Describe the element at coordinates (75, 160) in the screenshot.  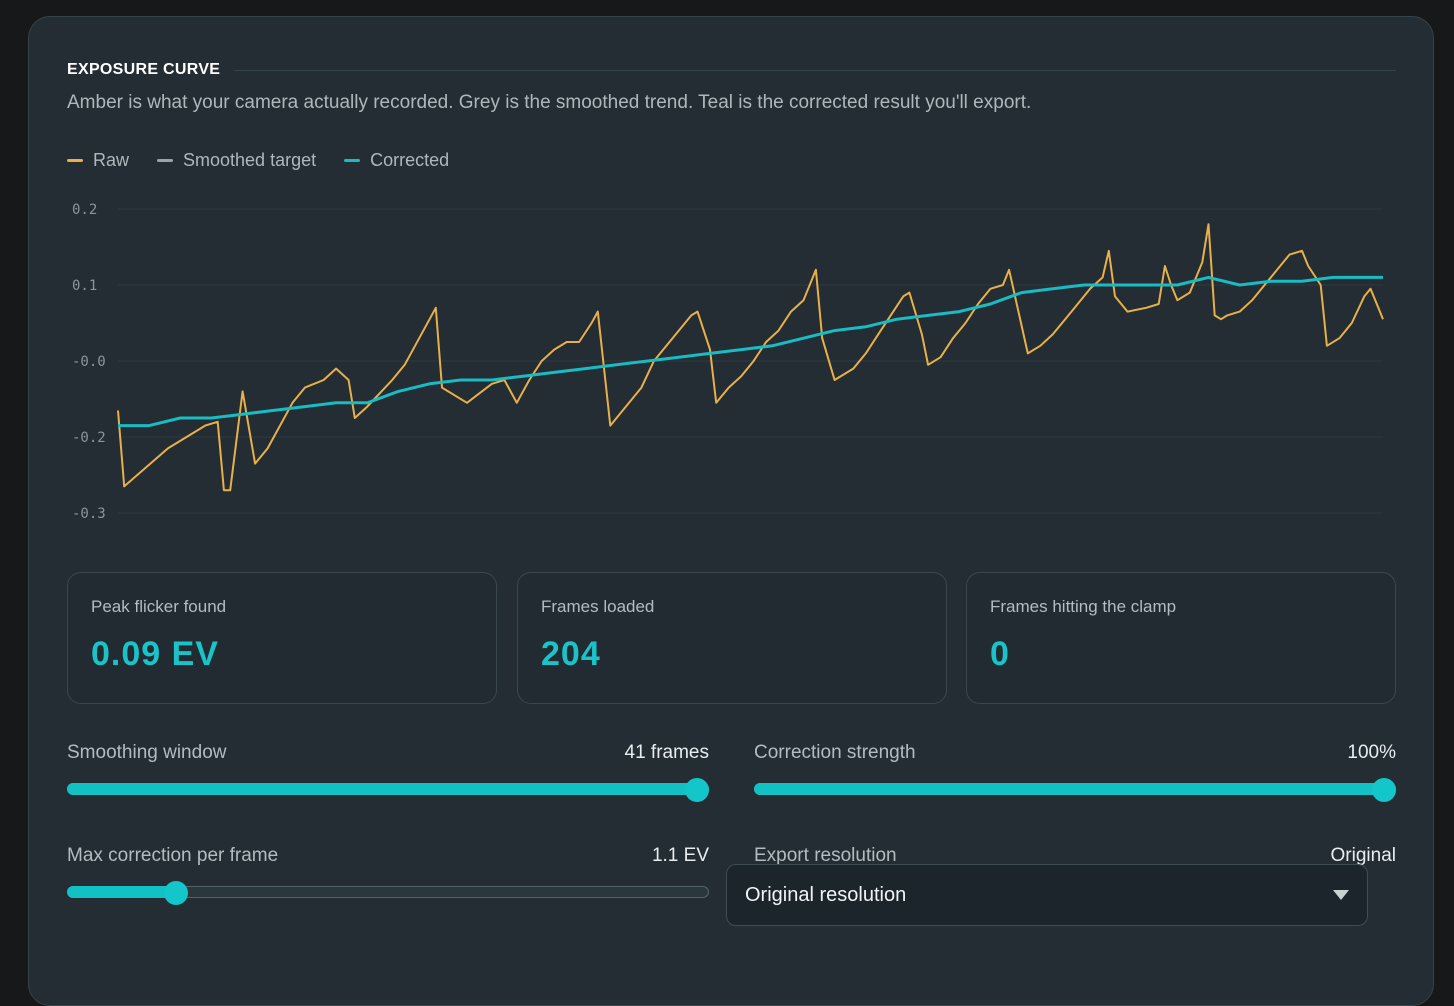
I see `legend-swatch-raw` at that location.